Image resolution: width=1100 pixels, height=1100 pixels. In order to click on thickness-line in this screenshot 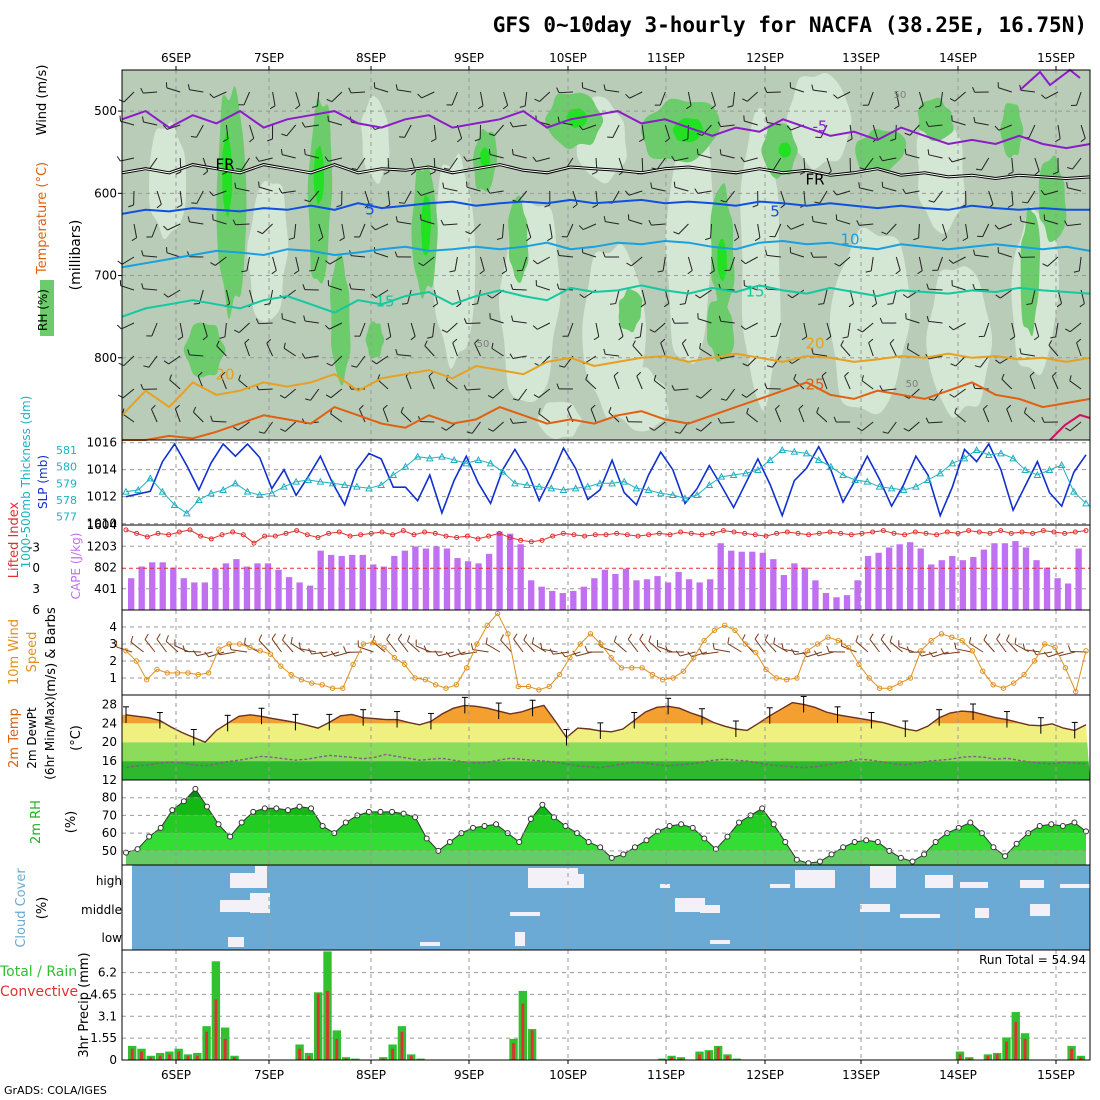, I will do `click(606, 481)`.